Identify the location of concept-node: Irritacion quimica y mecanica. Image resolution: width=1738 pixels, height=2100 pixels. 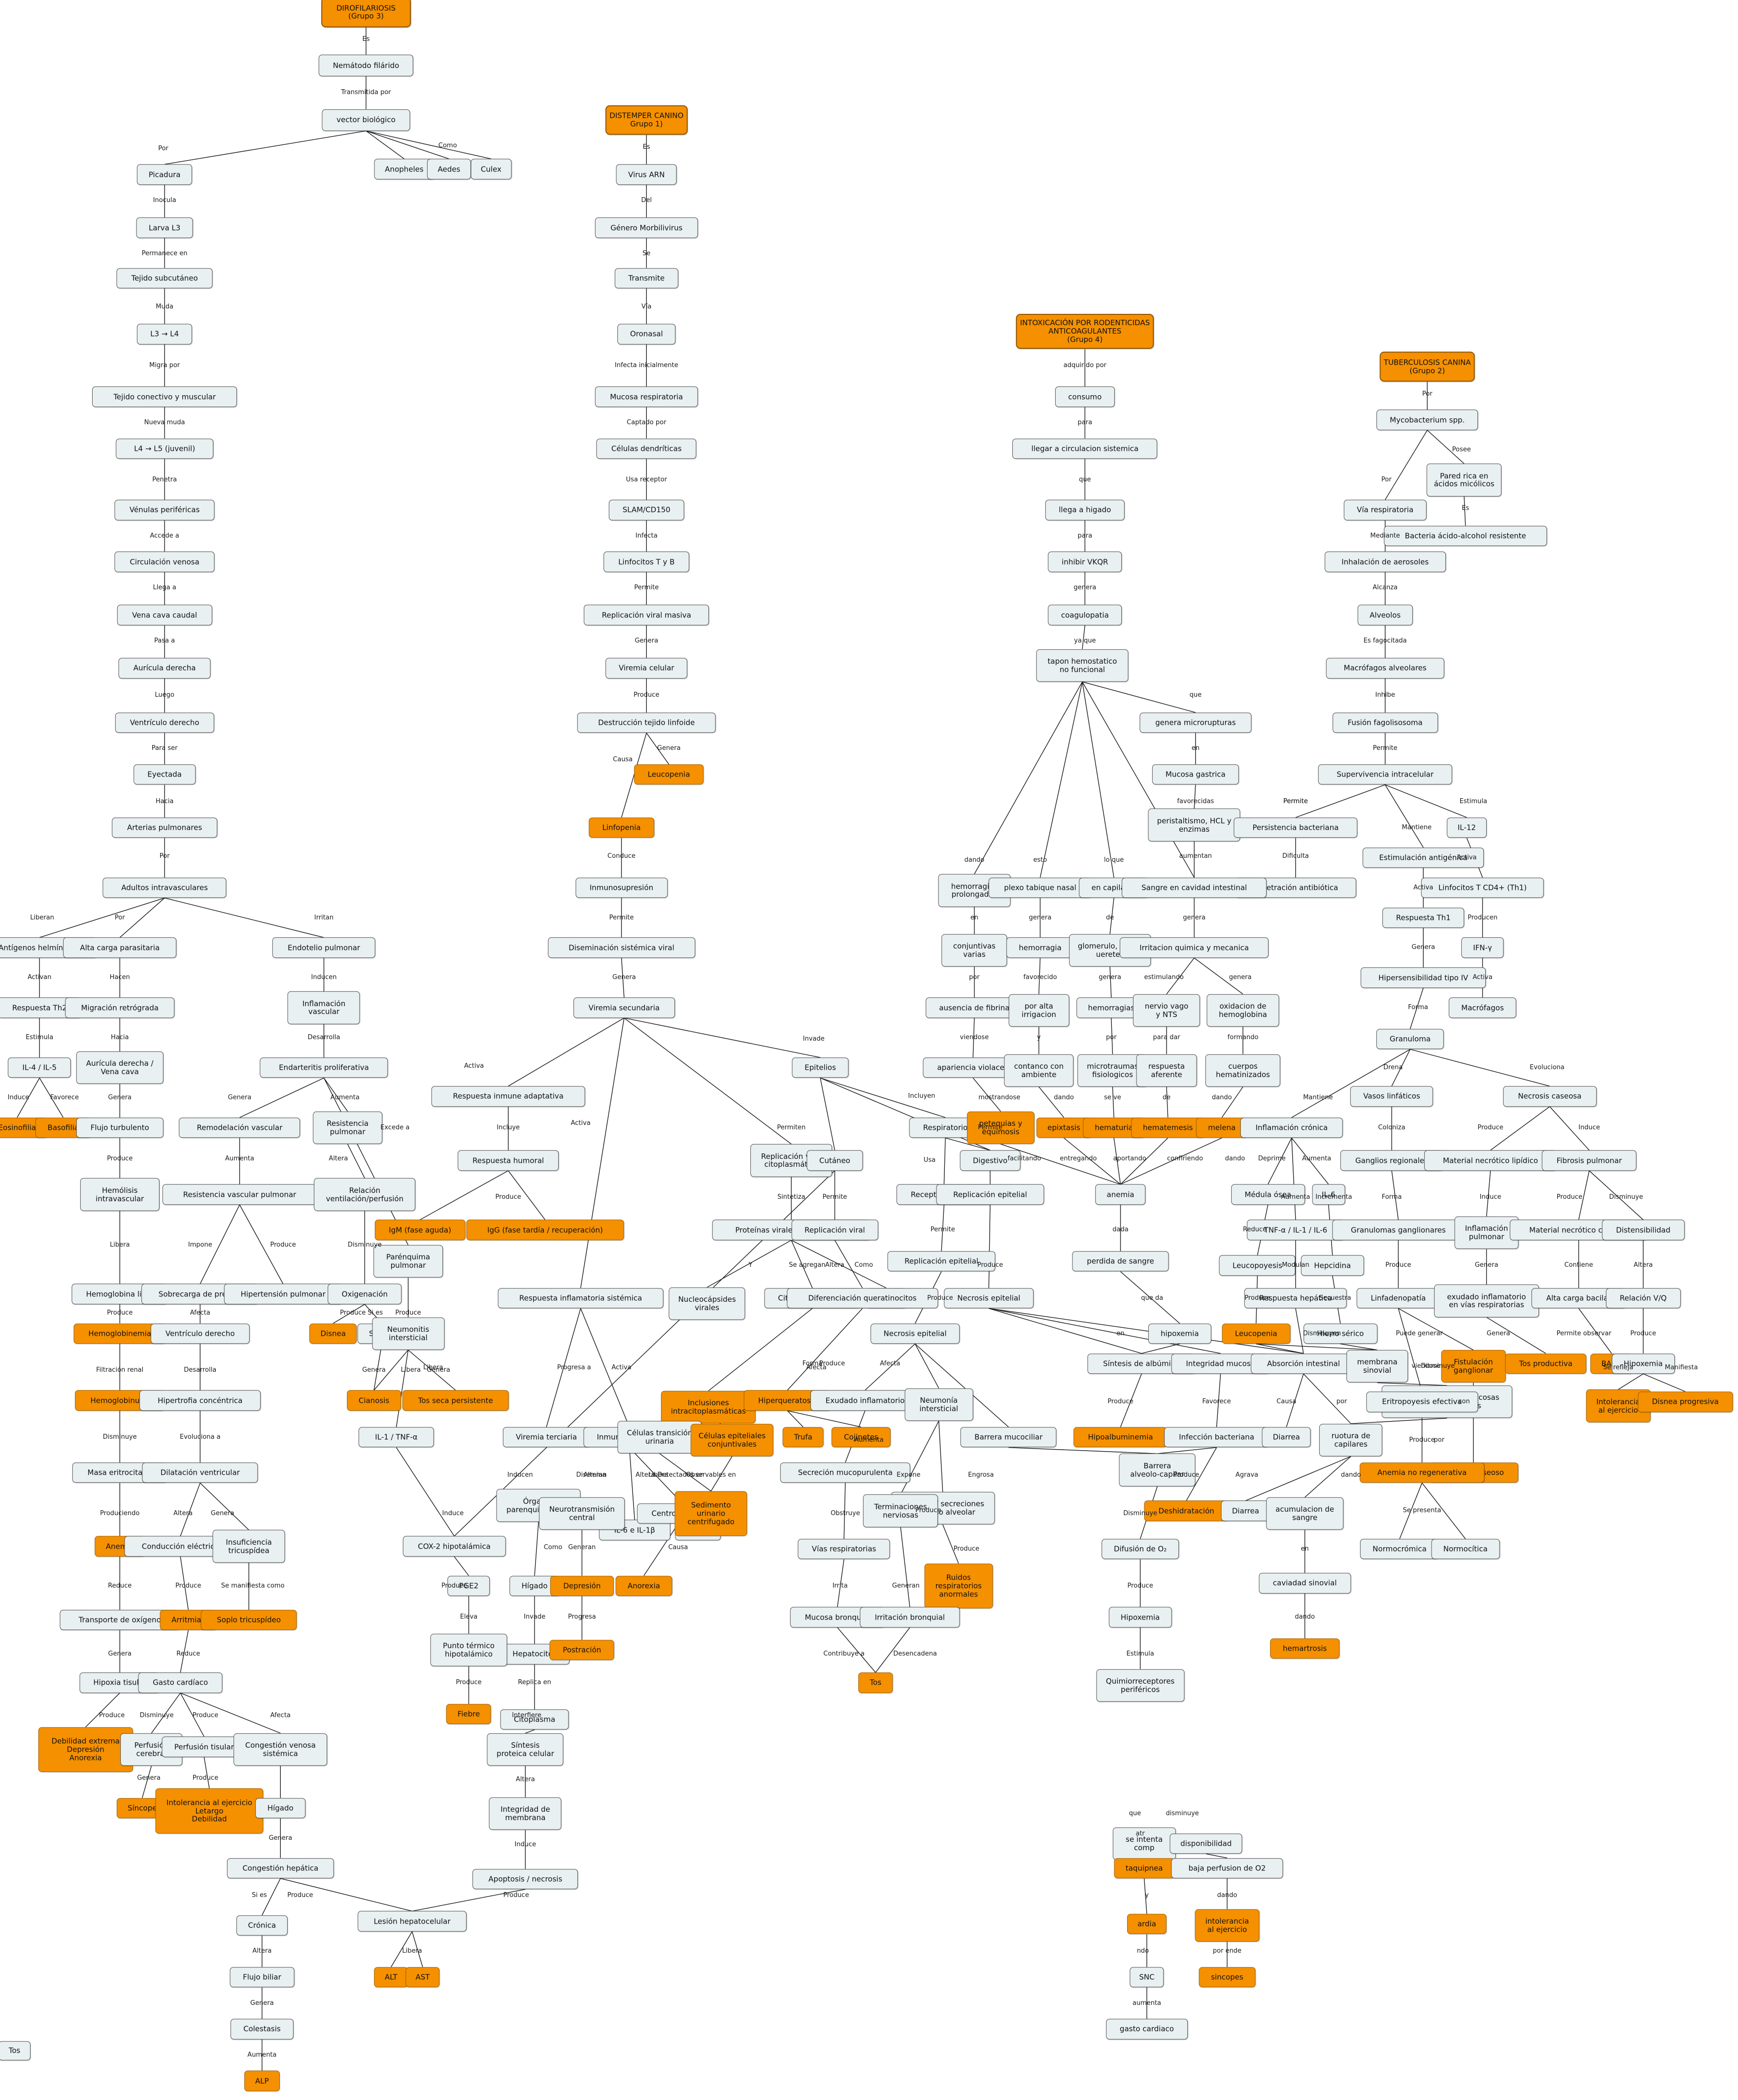
(1194, 947).